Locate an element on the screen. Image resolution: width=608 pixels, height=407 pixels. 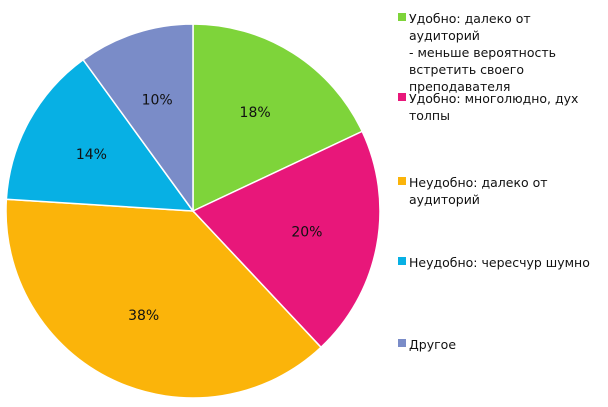
slice-data-label: 18% is located at coordinates (255, 113).